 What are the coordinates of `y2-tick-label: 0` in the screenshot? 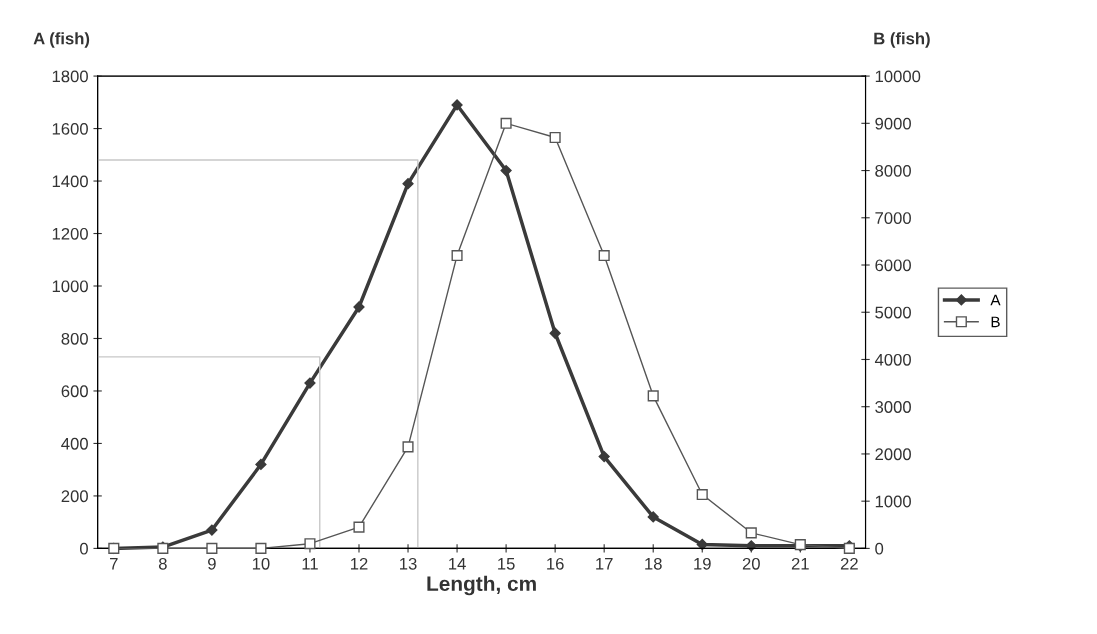 It's located at (879, 548).